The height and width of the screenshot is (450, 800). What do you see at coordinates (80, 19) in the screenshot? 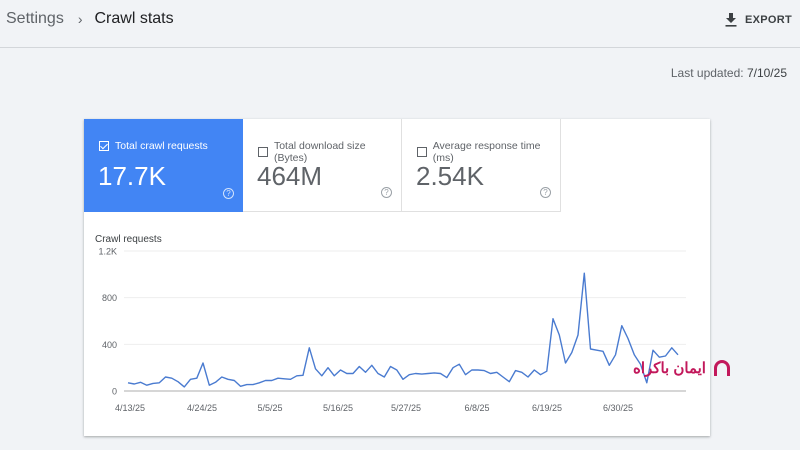
I see `chevron-right-icon: ›` at bounding box center [80, 19].